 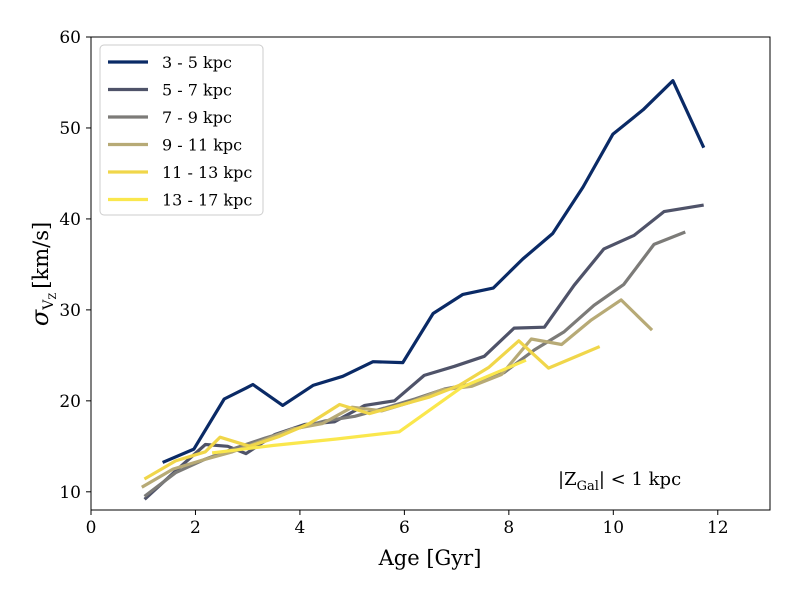 What do you see at coordinates (207, 172) in the screenshot?
I see `legend-label-5: 11 - 13 kpc` at bounding box center [207, 172].